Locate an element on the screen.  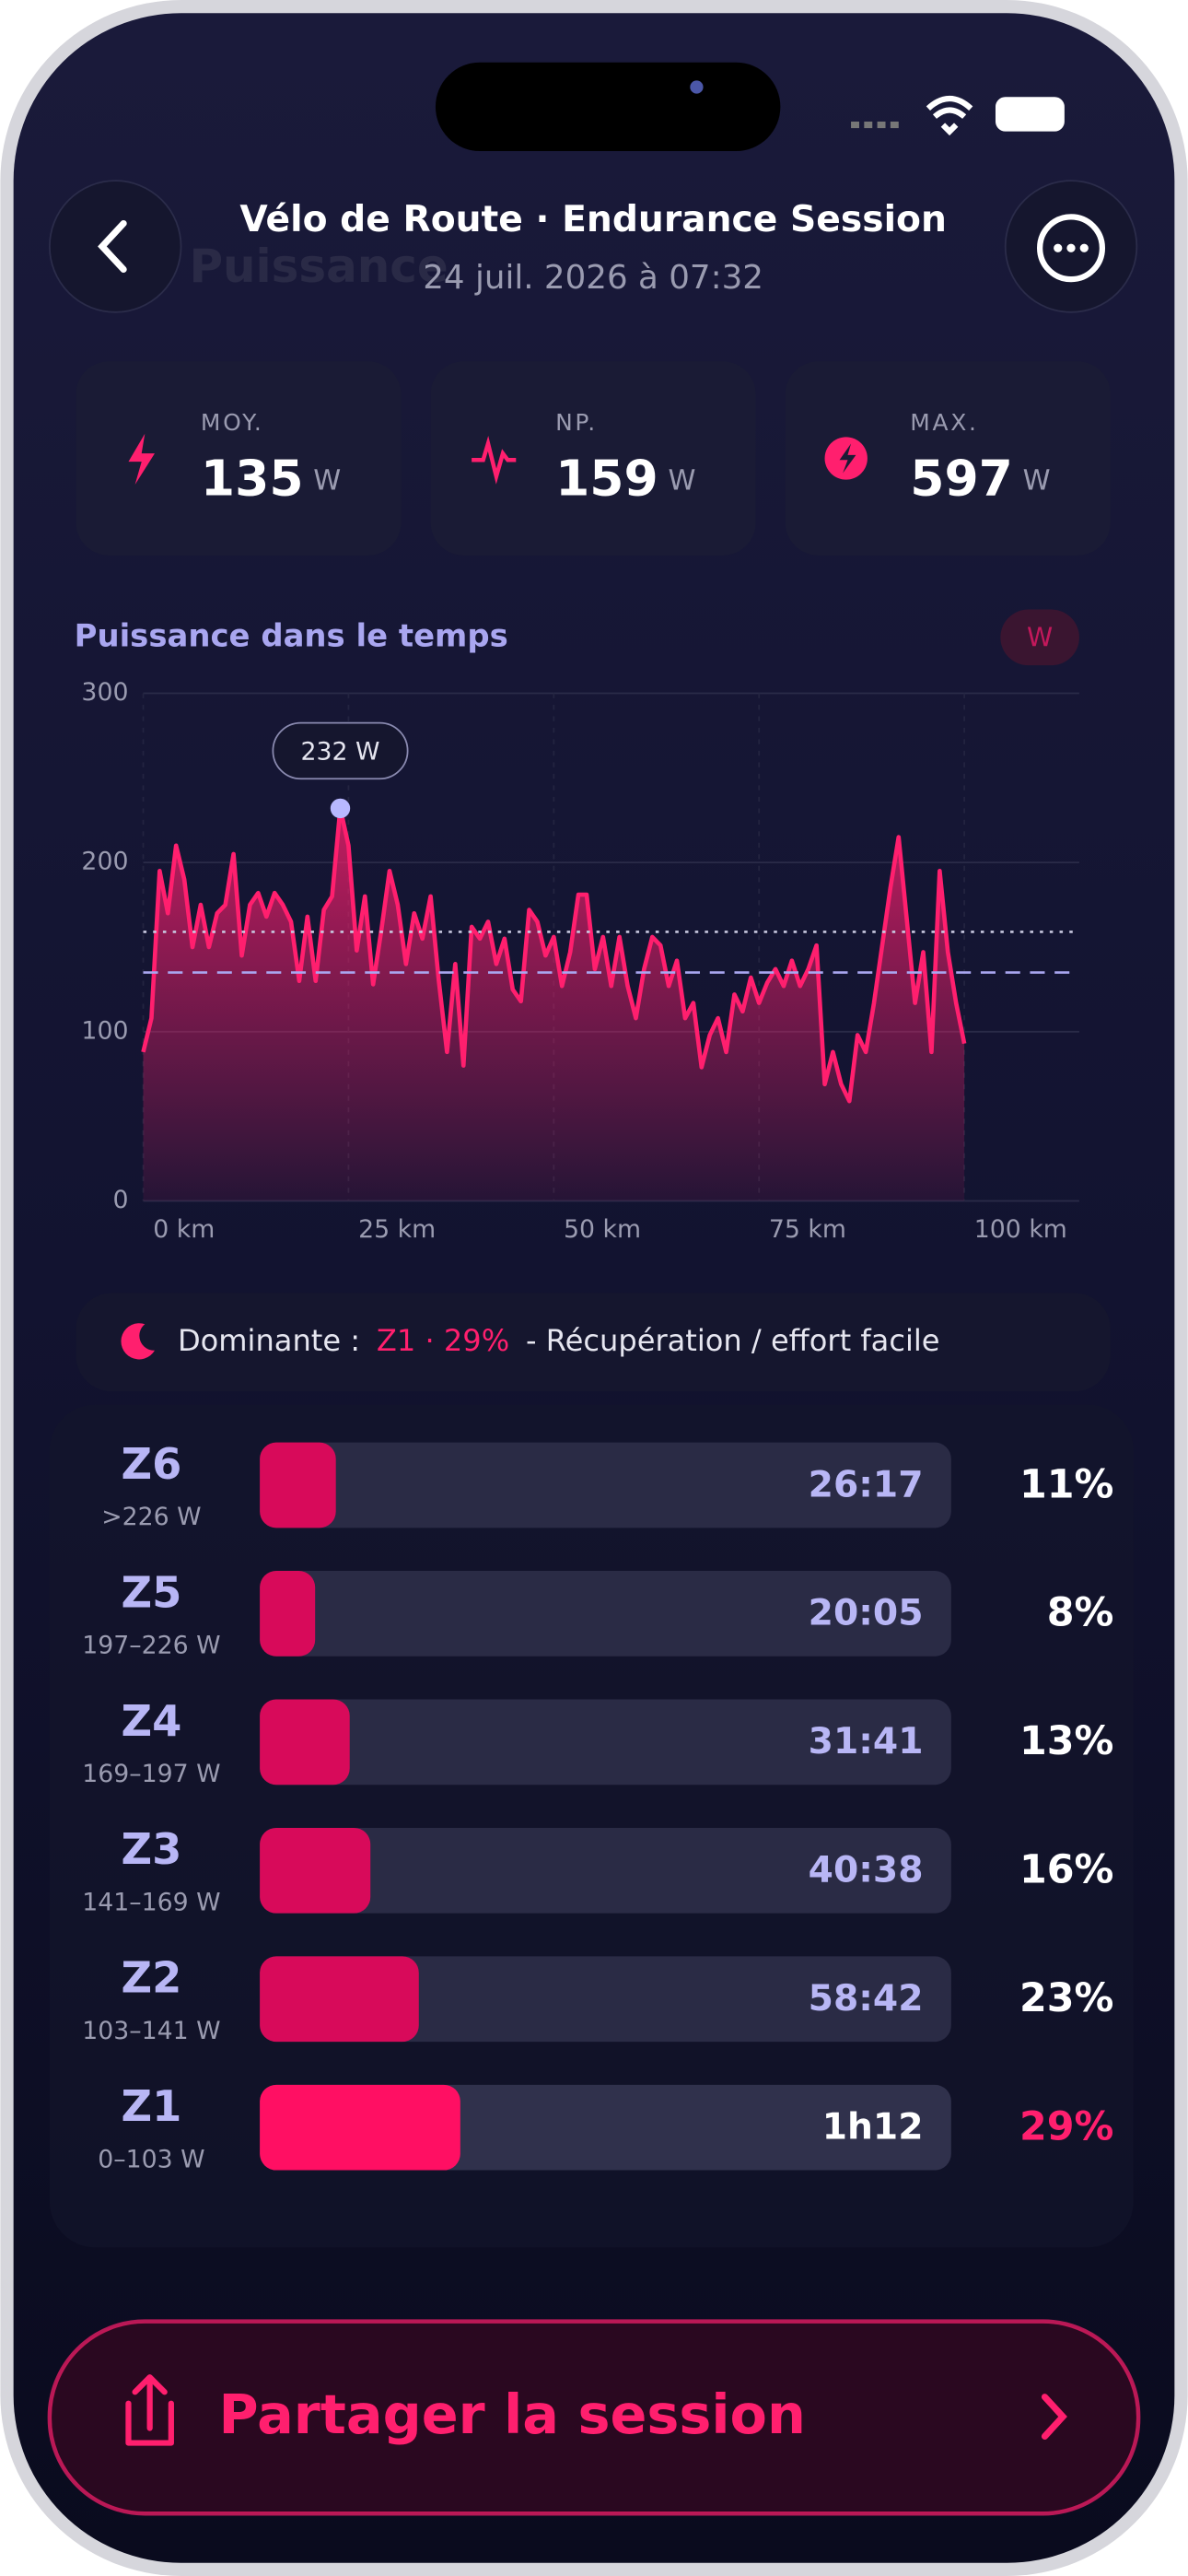
x-tick-label: 75 km is located at coordinates (807, 1229).